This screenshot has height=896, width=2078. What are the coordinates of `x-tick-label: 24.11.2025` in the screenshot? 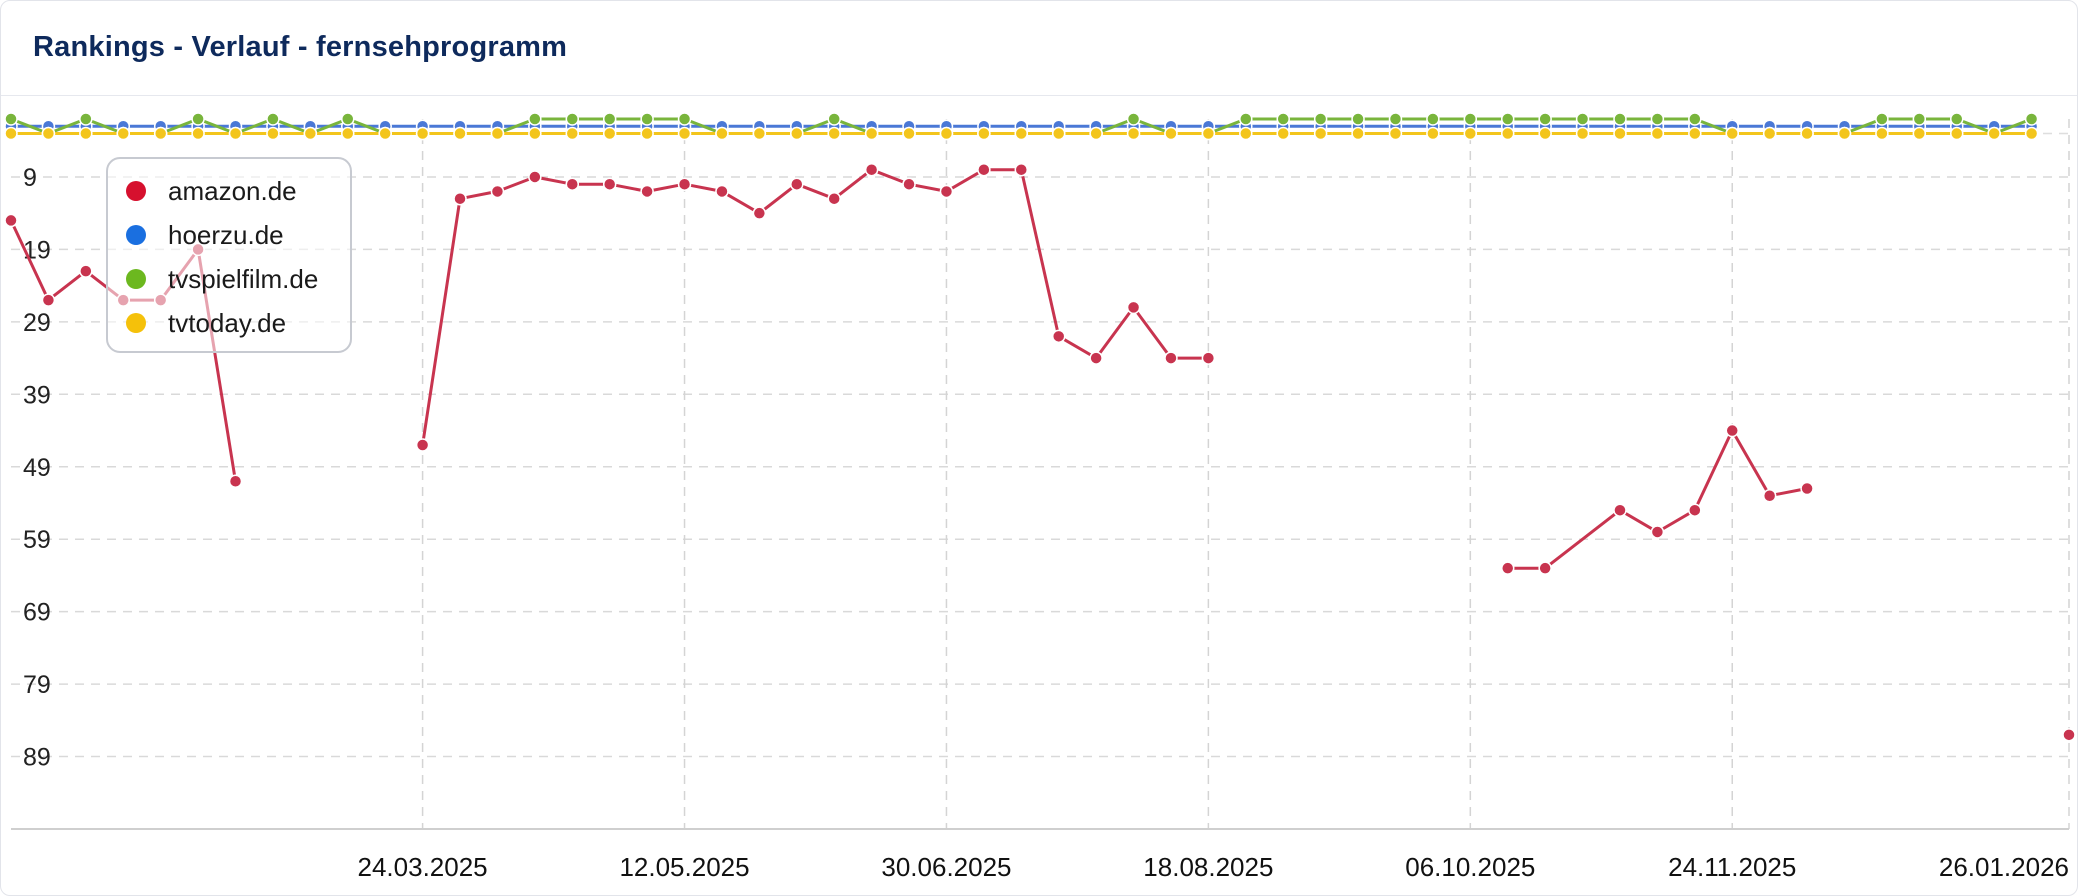 It's located at (1732, 867).